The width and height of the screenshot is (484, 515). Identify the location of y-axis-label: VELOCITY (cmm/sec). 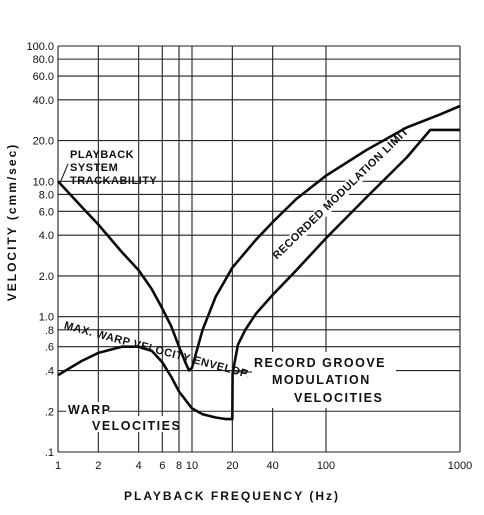
(12, 222).